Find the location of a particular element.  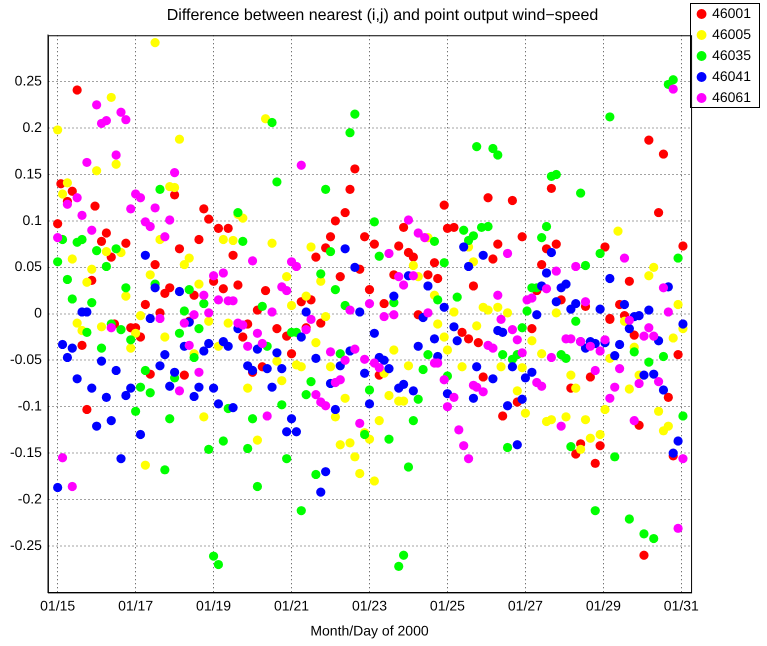

legend-label: 46041 is located at coordinates (732, 76).